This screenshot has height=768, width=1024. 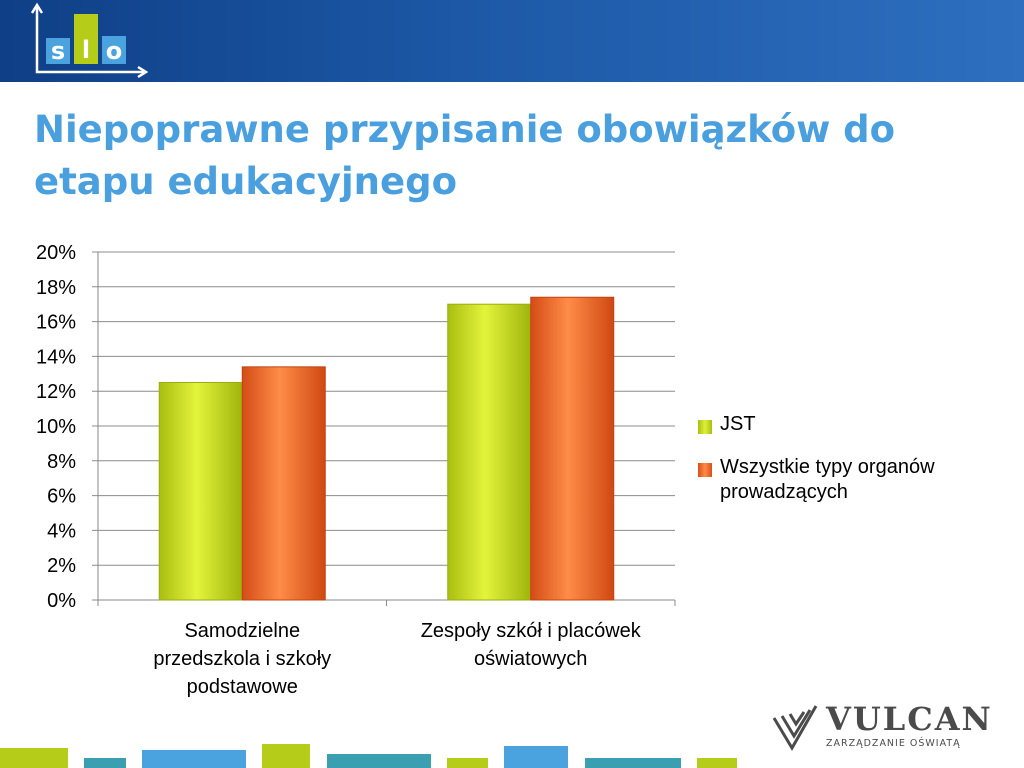 I want to click on y-tick-label: 12%, so click(x=56, y=392).